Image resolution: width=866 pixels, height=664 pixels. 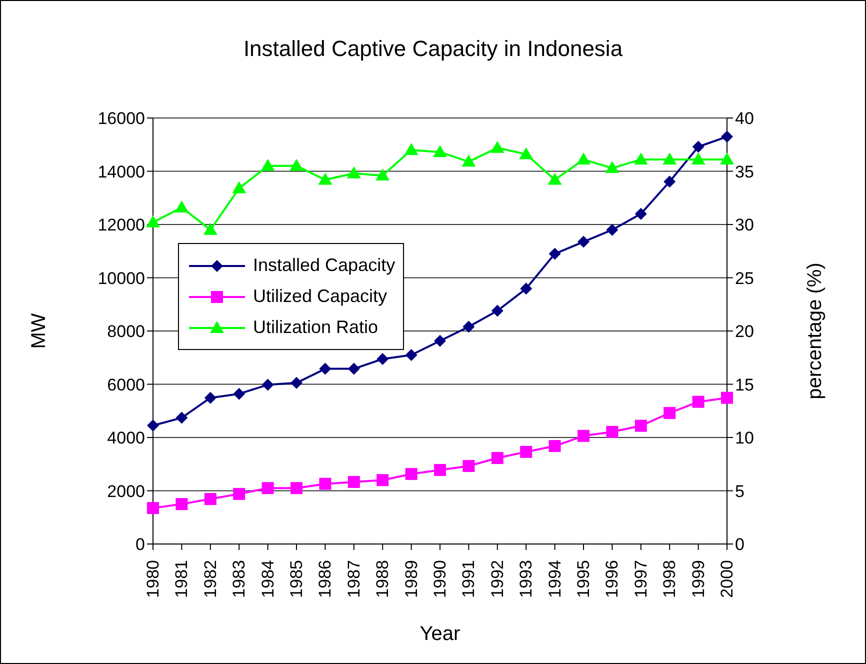 What do you see at coordinates (411, 579) in the screenshot?
I see `x-tick-label: 1989` at bounding box center [411, 579].